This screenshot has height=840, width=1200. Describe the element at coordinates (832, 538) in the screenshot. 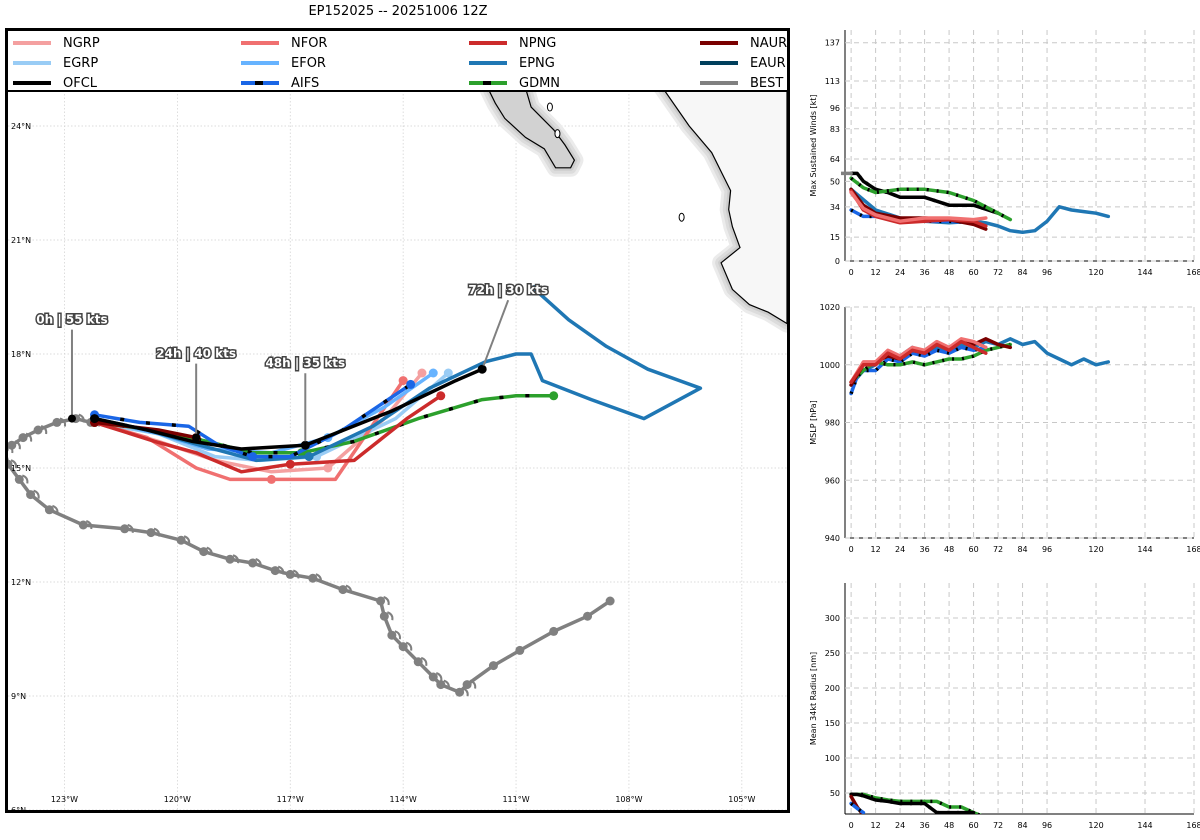

I see `y-tick-label: 940` at that location.